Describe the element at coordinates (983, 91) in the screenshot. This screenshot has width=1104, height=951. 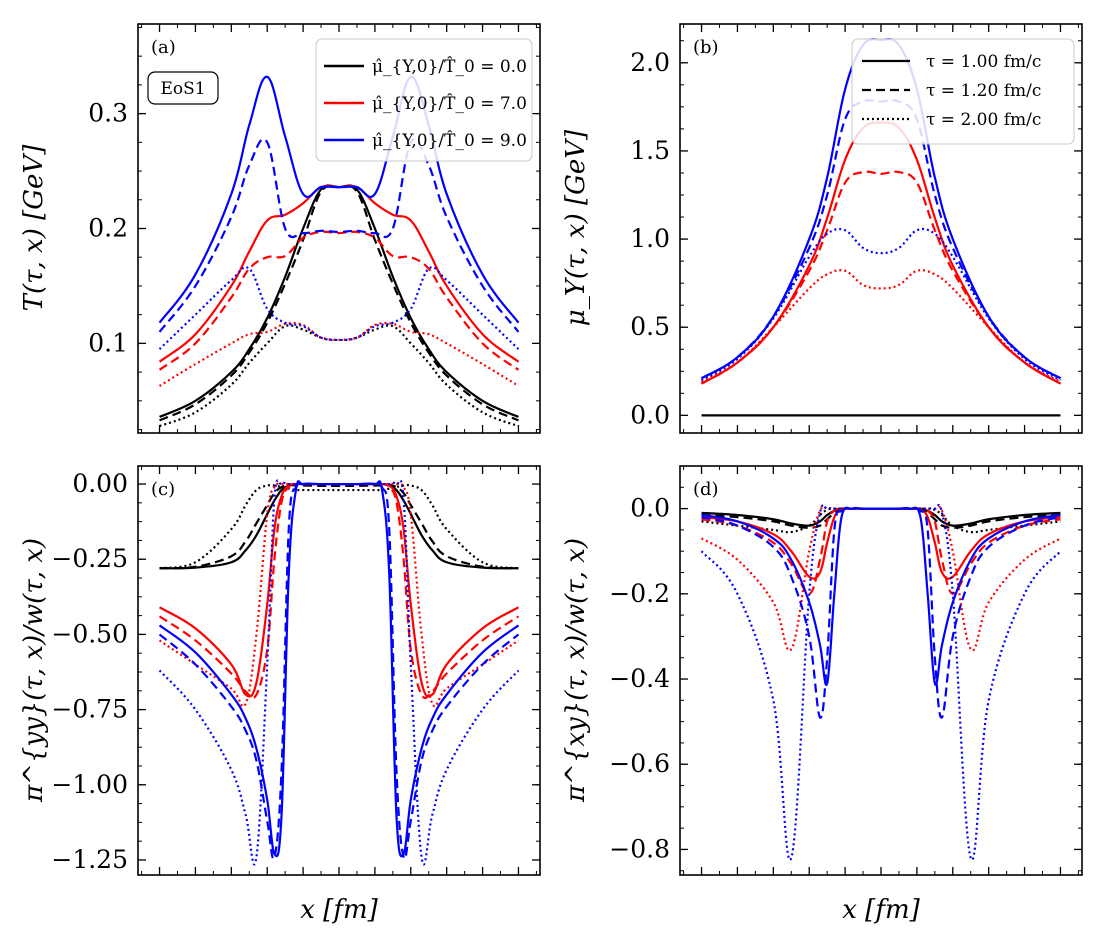
I see `legend-label-tau-120: τ = 1.20 fm/c` at that location.